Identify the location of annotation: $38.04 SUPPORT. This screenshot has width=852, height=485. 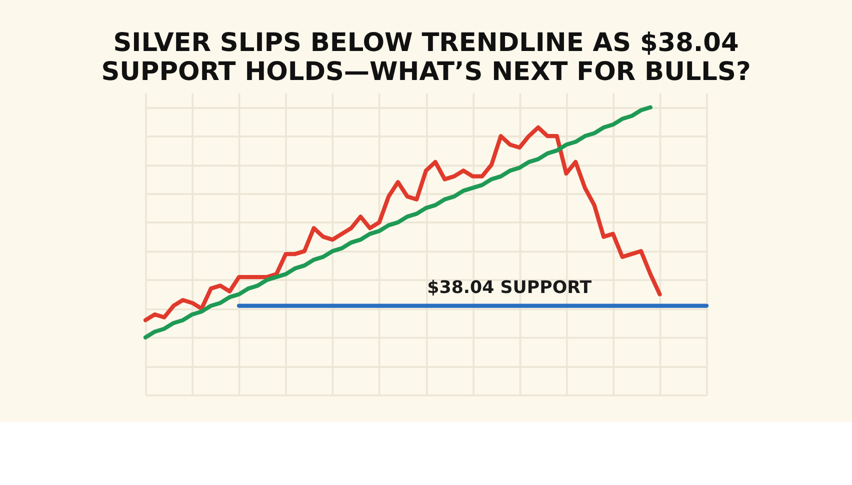
(509, 288).